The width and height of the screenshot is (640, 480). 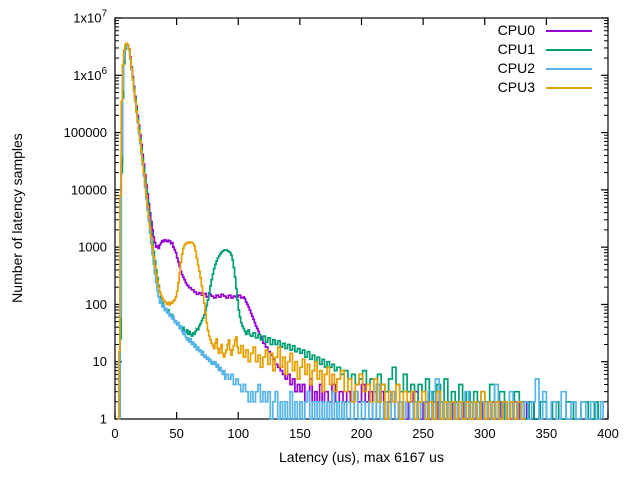 I want to click on y-tick-label: 1, so click(x=103, y=419).